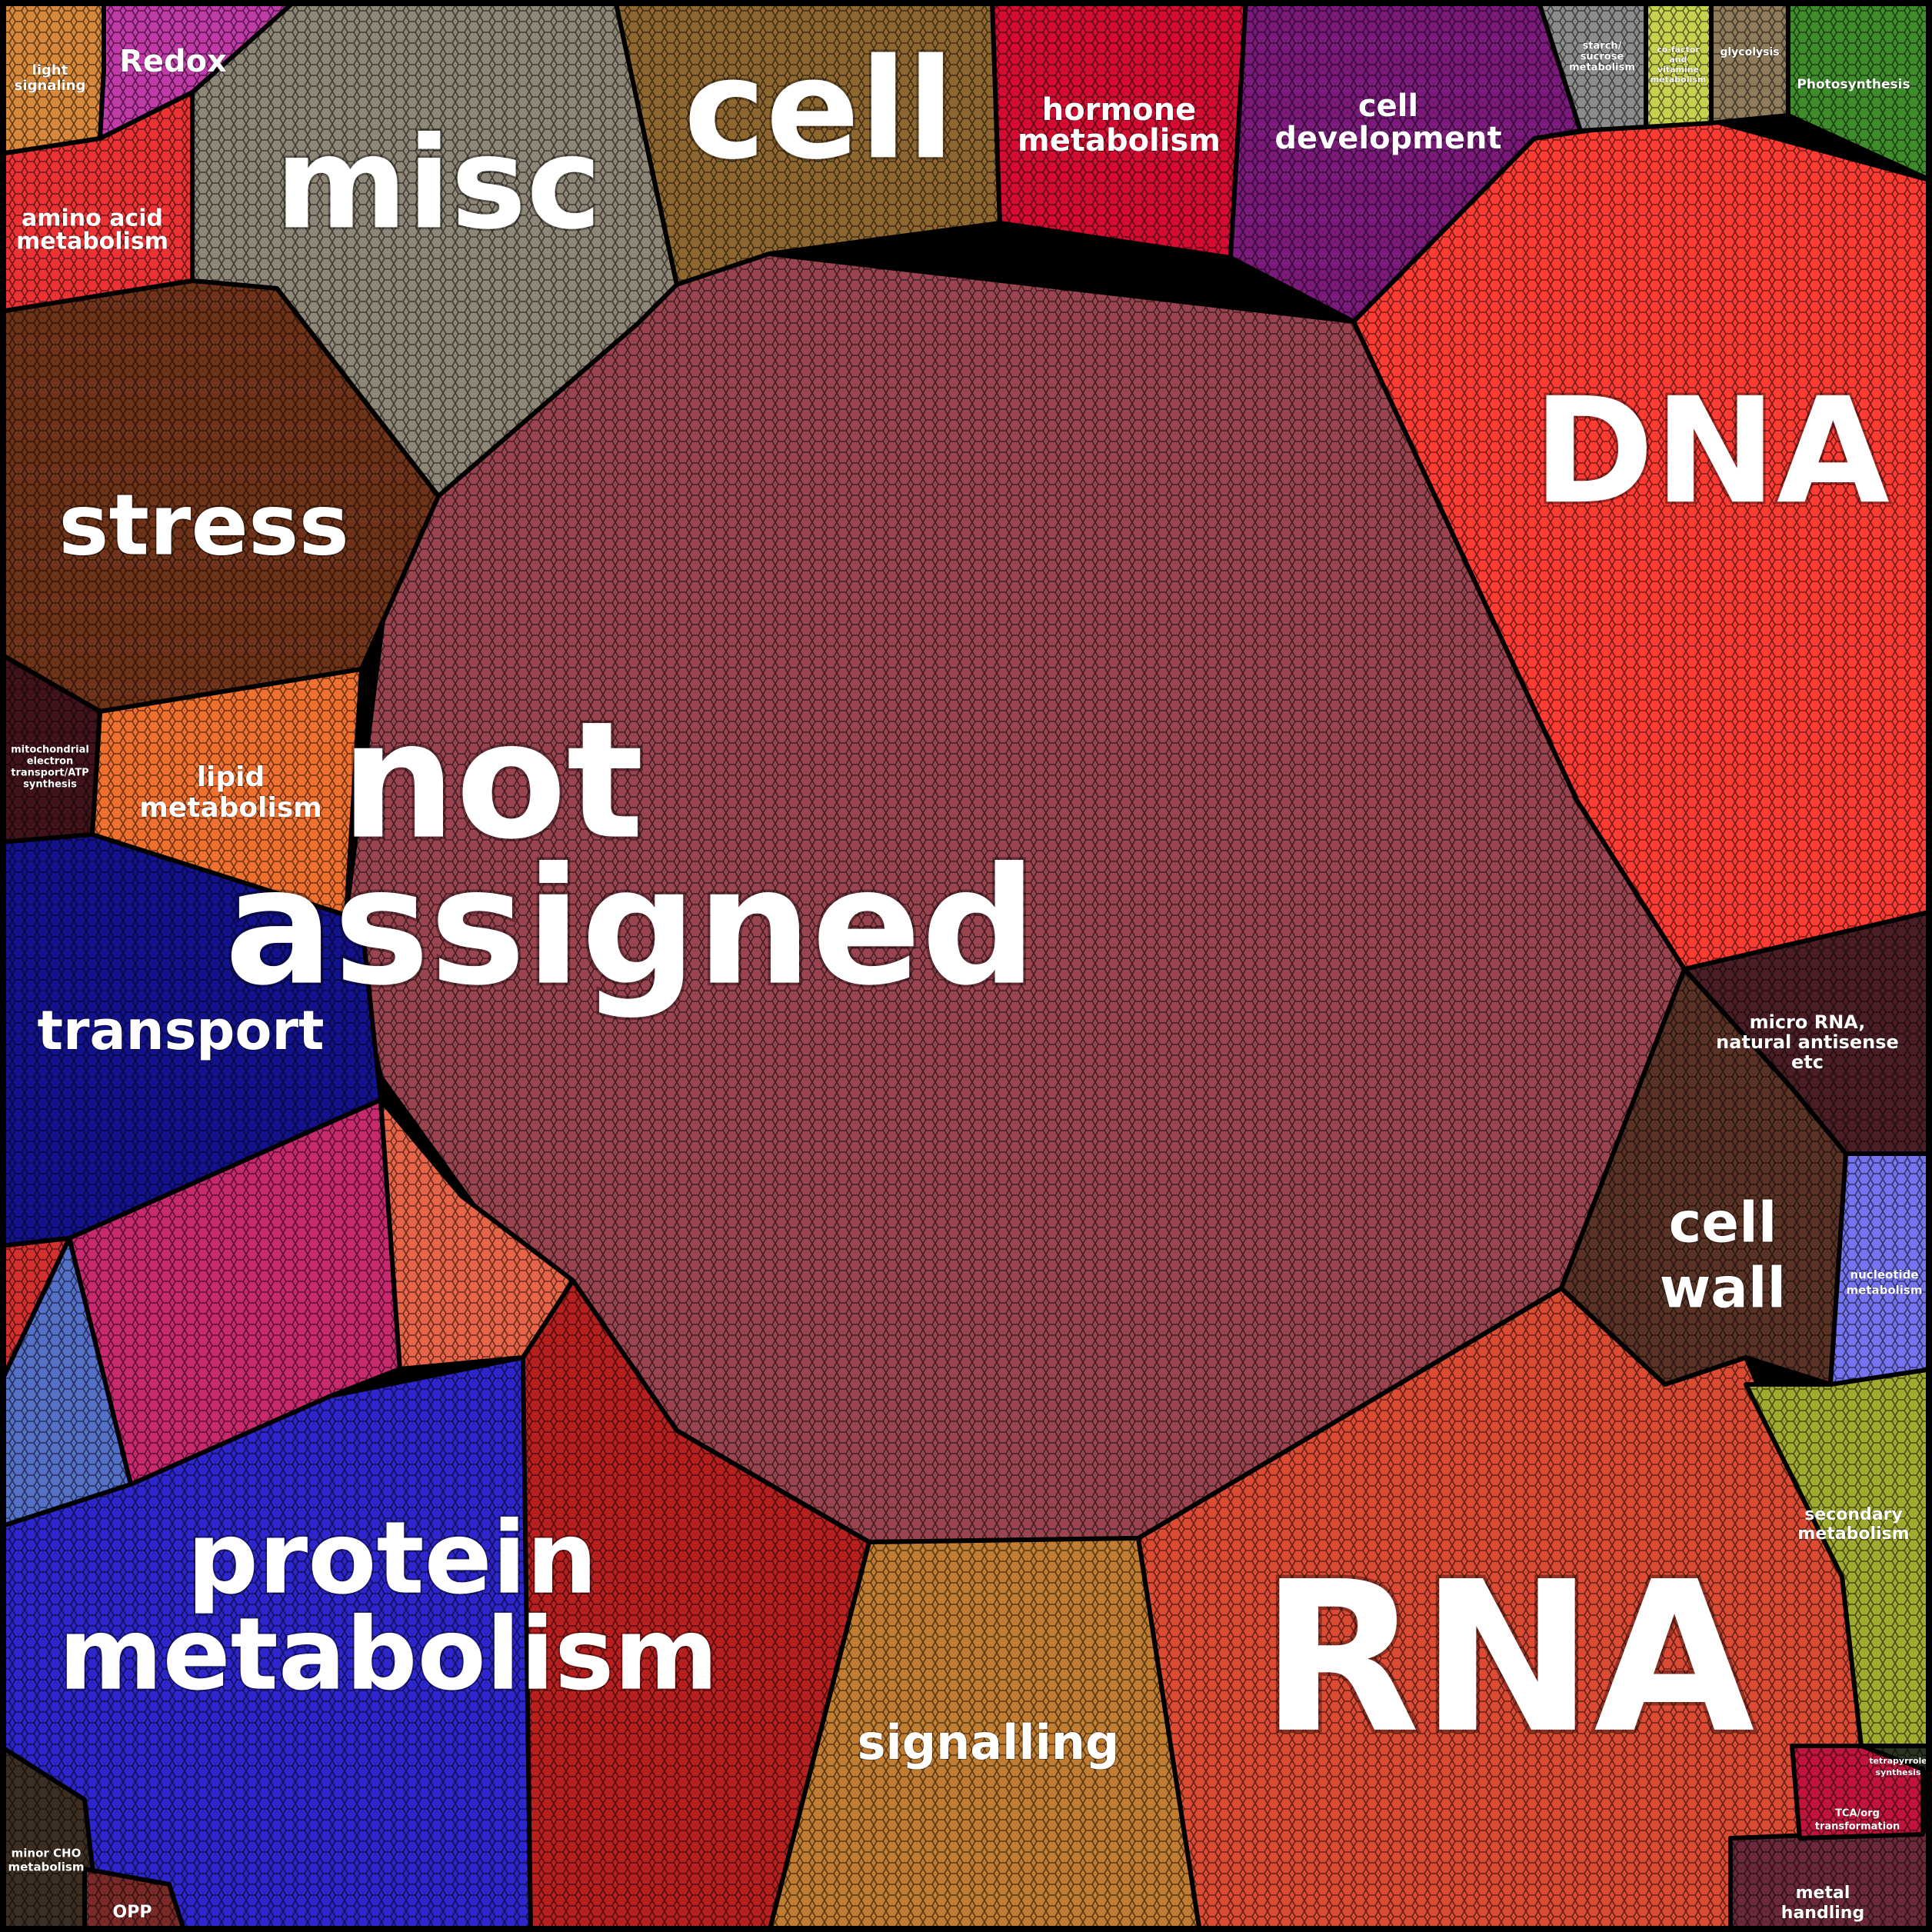 The image size is (1932, 1932). Describe the element at coordinates (1678, 50) in the screenshot. I see `cell-label-co-factor-and-vitamine-metabolism-0: co-factor` at that location.